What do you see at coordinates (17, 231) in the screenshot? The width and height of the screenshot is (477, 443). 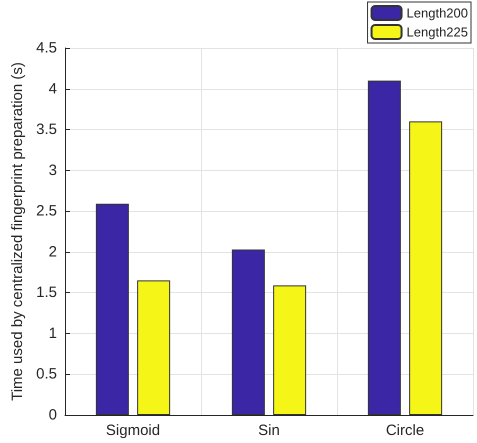 I see `y-axis-title: Time used by centralized fingerprint preparation (s)` at bounding box center [17, 231].